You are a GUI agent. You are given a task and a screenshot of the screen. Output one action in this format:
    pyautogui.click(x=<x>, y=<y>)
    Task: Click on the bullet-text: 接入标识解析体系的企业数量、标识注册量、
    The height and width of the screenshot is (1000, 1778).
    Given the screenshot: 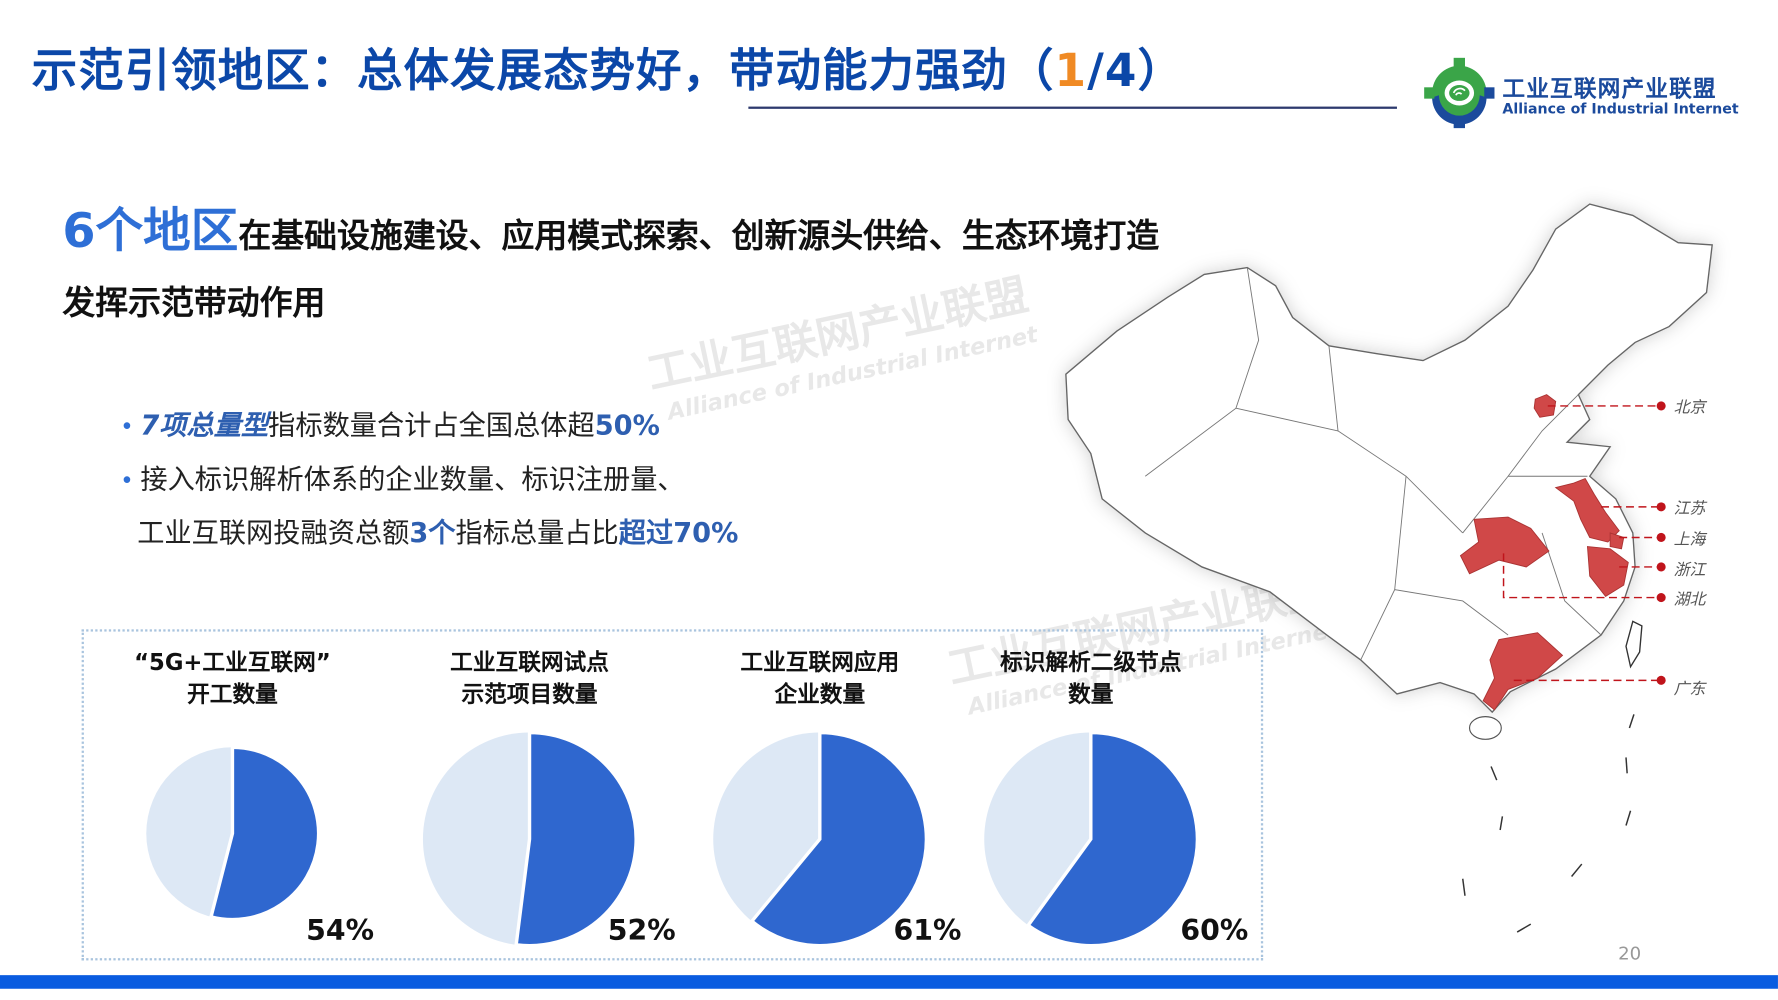 What is the action you would take?
    pyautogui.click(x=412, y=479)
    